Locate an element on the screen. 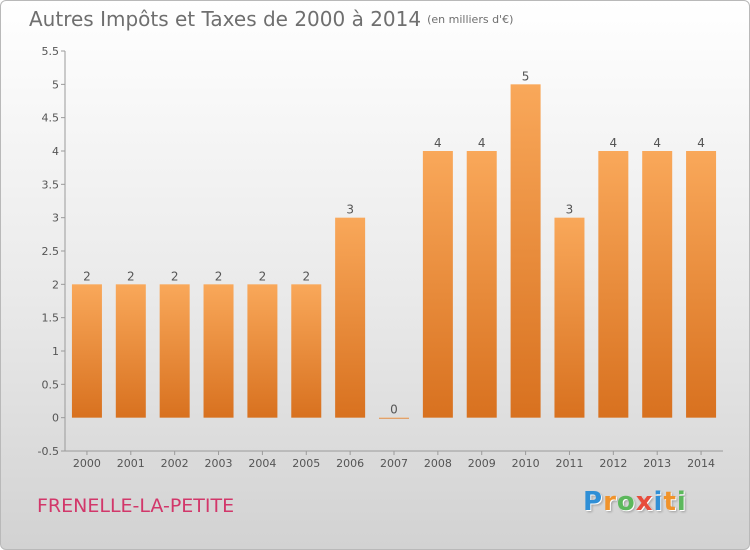 Image resolution: width=750 pixels, height=550 pixels. data-label: 0 is located at coordinates (394, 410).